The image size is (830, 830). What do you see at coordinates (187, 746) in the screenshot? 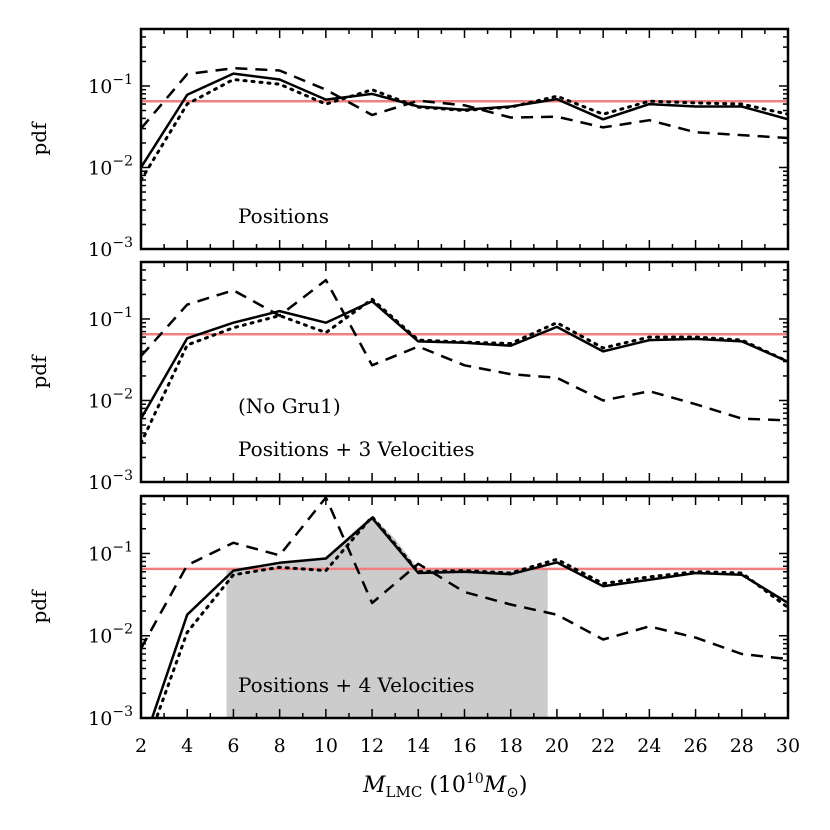
I see `x-tick-label: 4` at bounding box center [187, 746].